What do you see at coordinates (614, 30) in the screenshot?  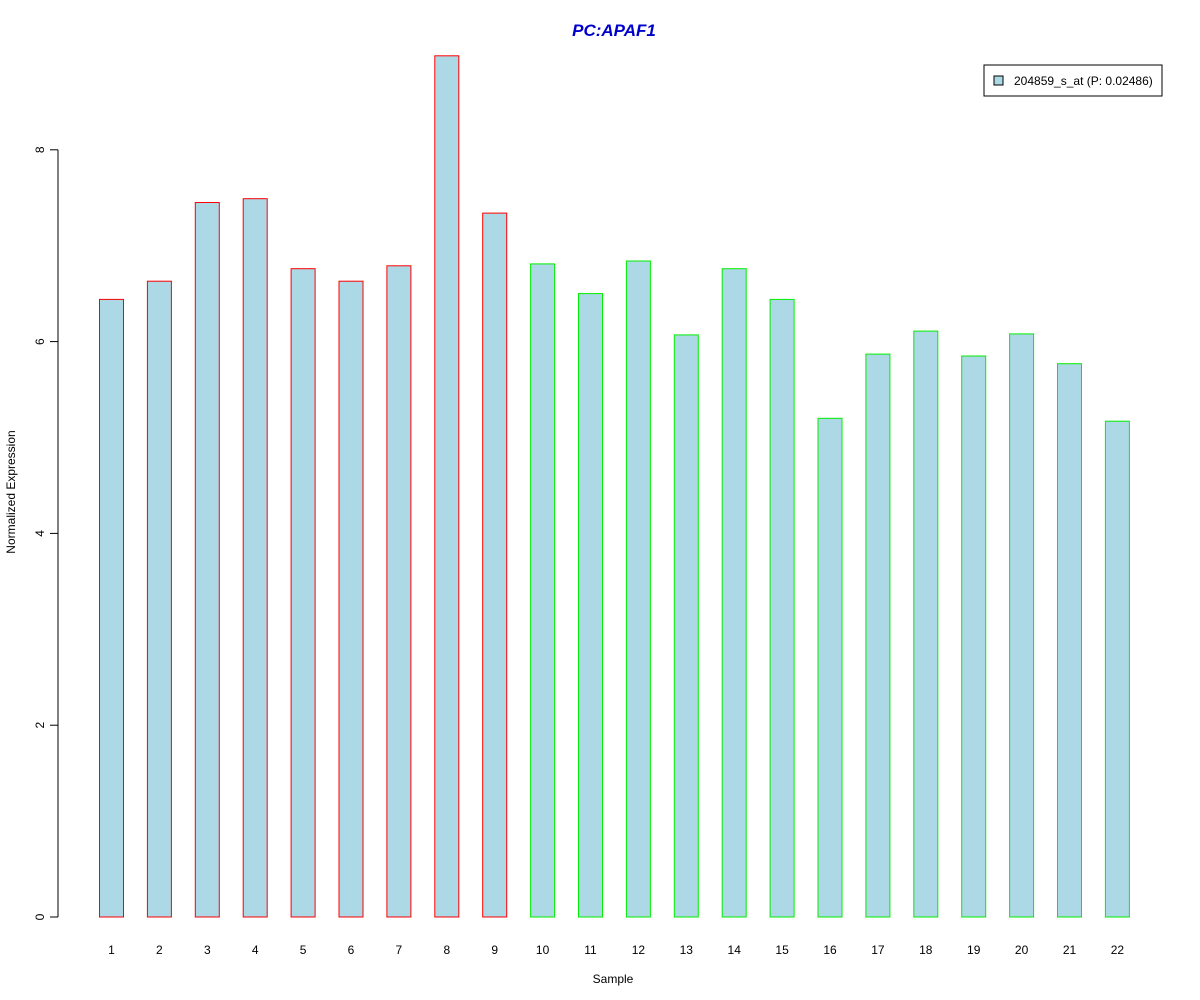 I see `chart-title: PC:APAF1` at bounding box center [614, 30].